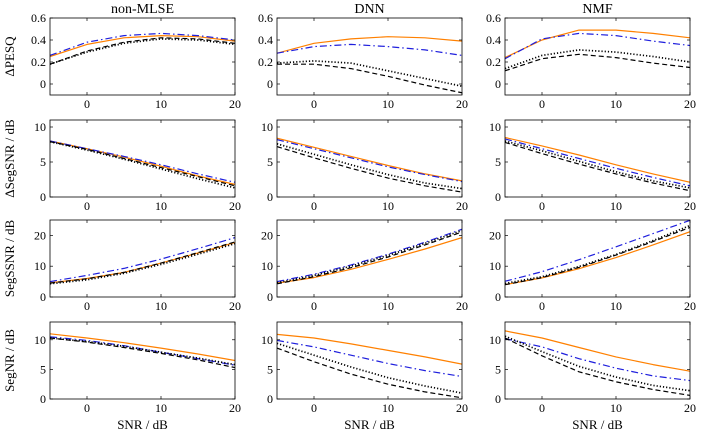 Image resolution: width=702 pixels, height=434 pixels. Describe the element at coordinates (597, 254) in the screenshot. I see `panel-r2-c2-series-black-dotted` at that location.